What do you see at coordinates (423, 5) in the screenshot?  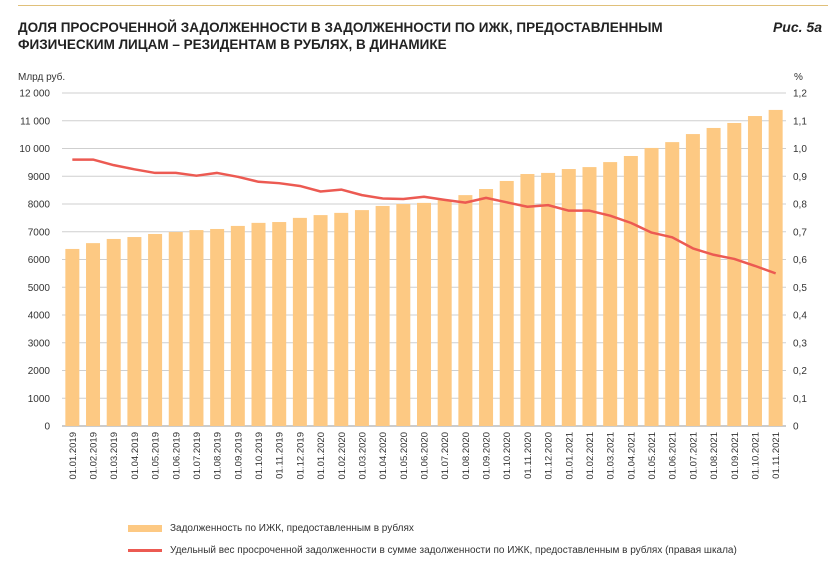 I see `top-rule` at bounding box center [423, 5].